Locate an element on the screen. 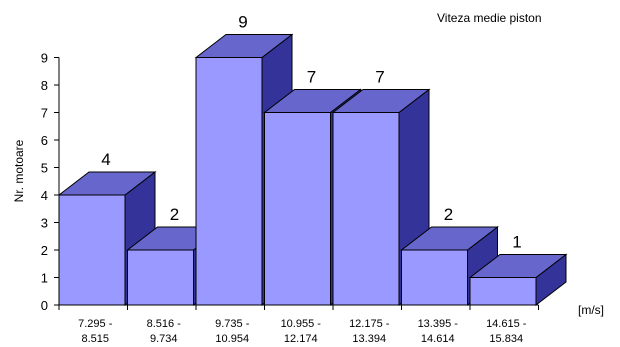 The width and height of the screenshot is (620, 347). x-tick-label: 7.295 -8.515 is located at coordinates (95, 331).